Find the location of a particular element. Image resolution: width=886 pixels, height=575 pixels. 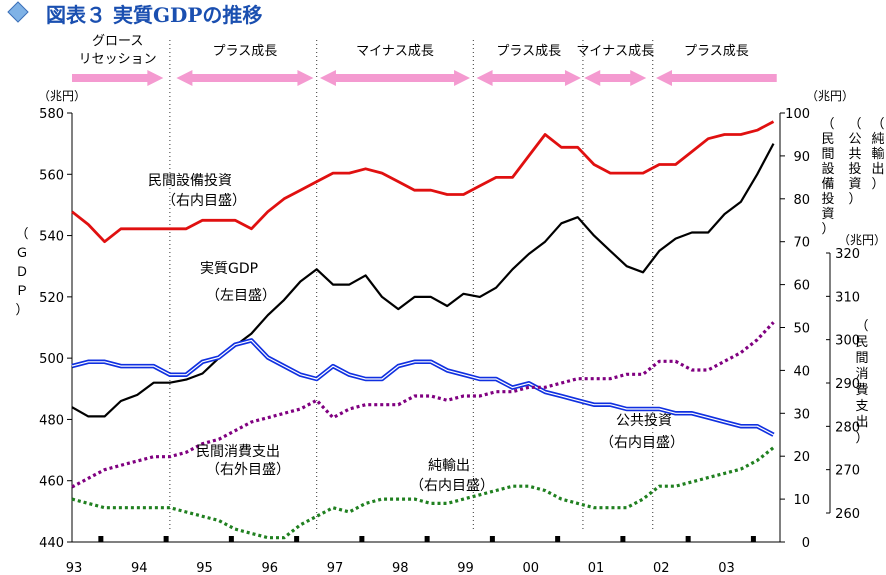

left-axis-ticks: 440 460 480 500 520 540 560 580 is located at coordinates (55, 329).